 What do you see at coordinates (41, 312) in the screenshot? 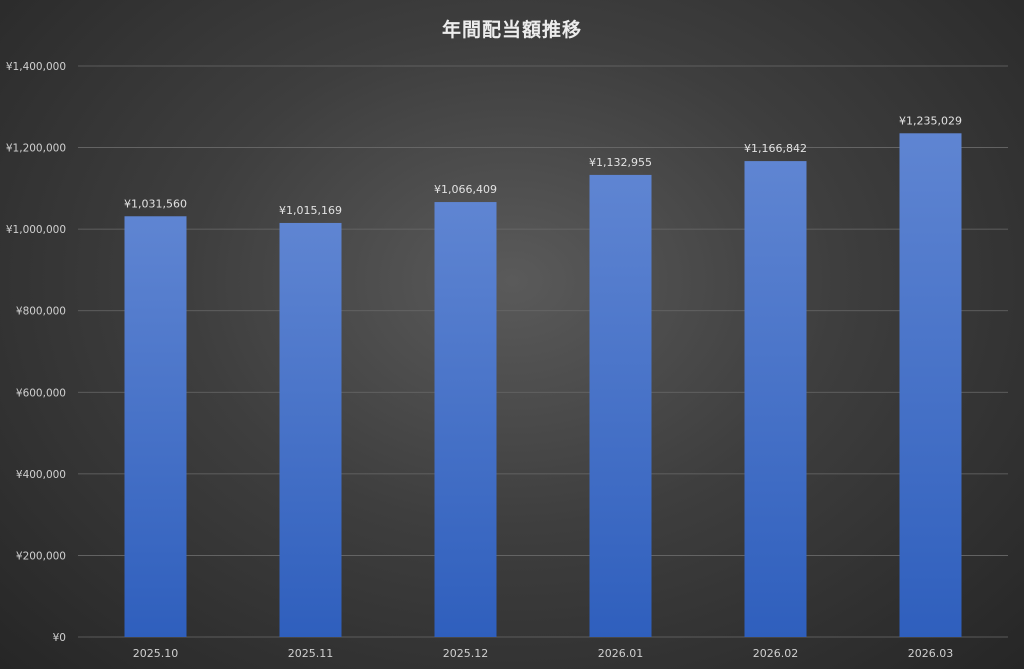
I see `y-tick-label: ¥800,000` at bounding box center [41, 312].